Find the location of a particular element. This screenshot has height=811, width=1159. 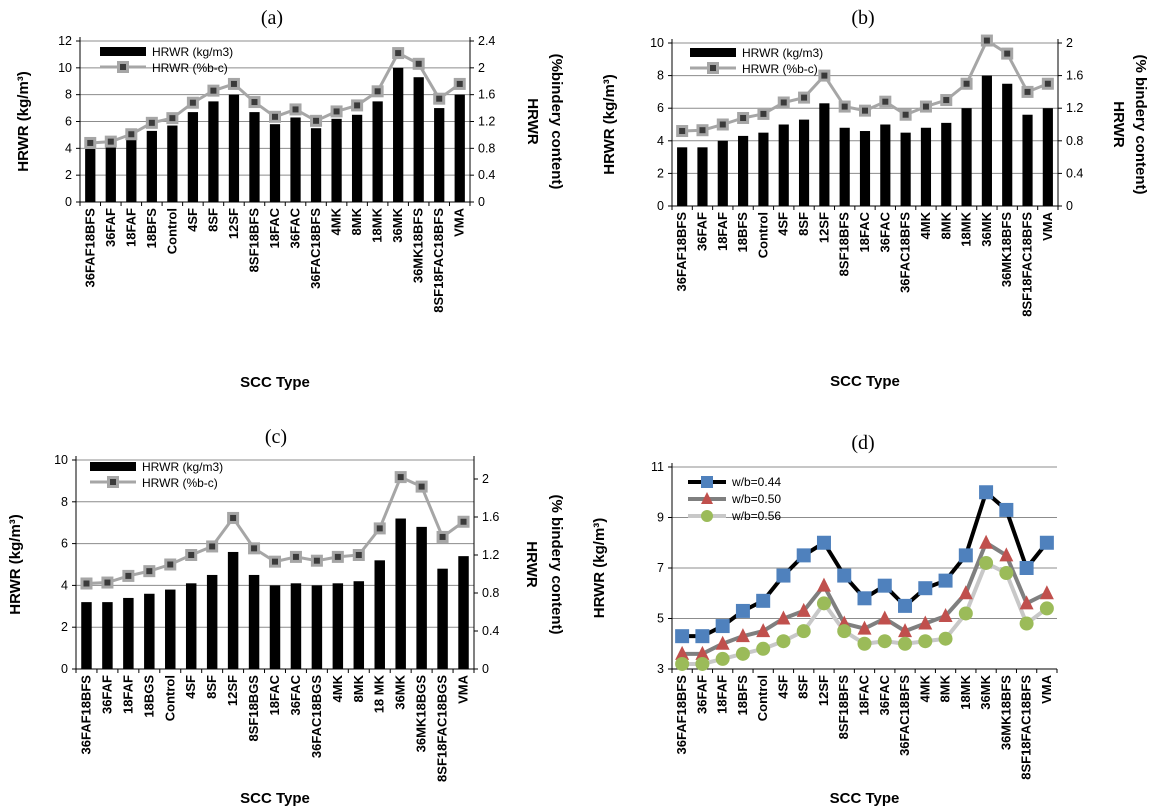

x-tick-label: 36MK18BFS is located at coordinates (1005, 712).